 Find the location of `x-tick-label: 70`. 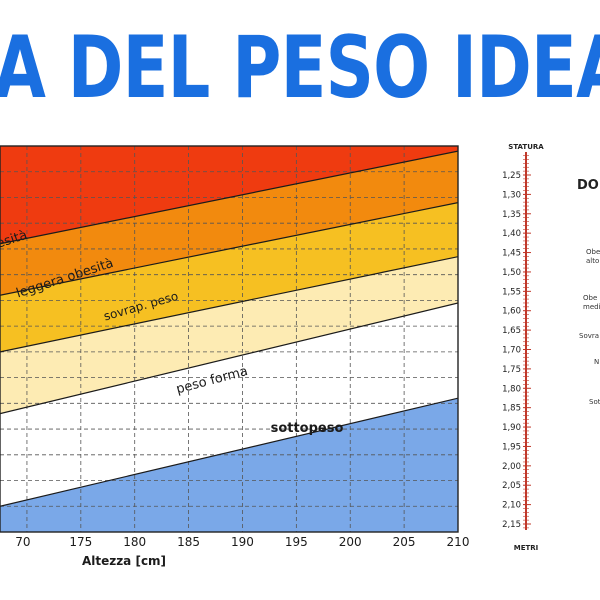

x-tick-label: 70 is located at coordinates (22, 542).